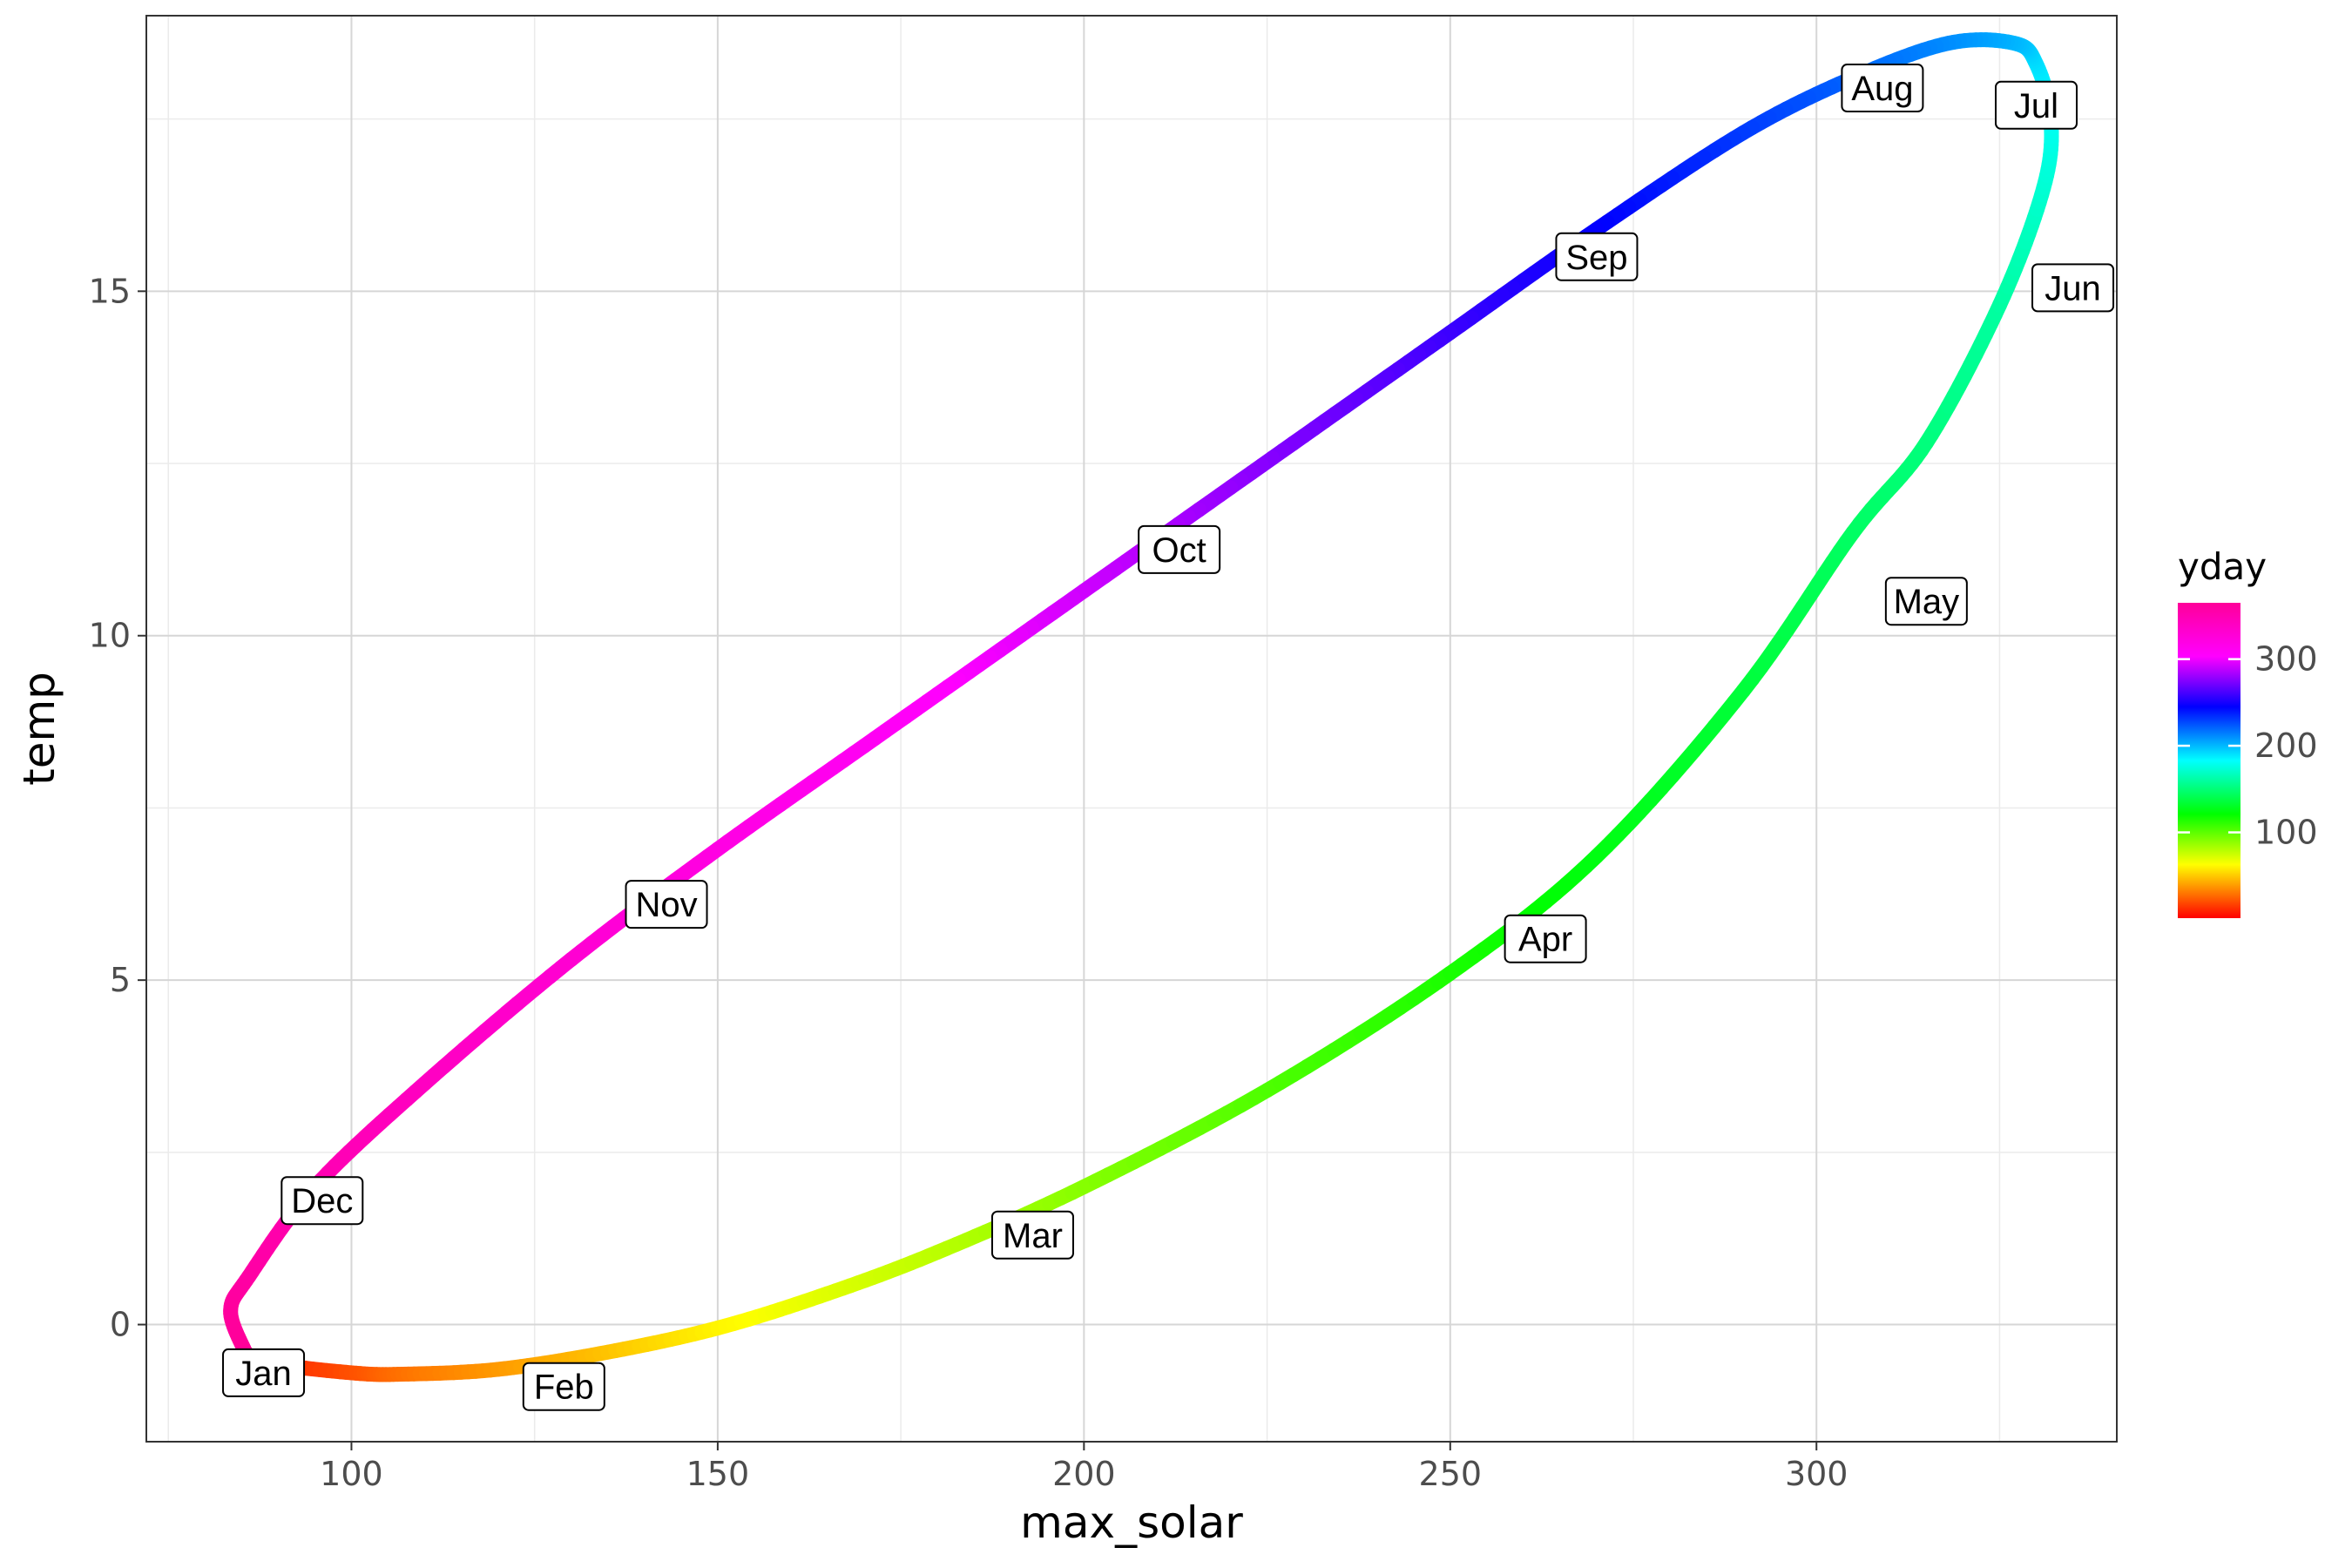 This screenshot has height=1568, width=2352. I want to click on month-label-jan: Jan, so click(264, 1372).